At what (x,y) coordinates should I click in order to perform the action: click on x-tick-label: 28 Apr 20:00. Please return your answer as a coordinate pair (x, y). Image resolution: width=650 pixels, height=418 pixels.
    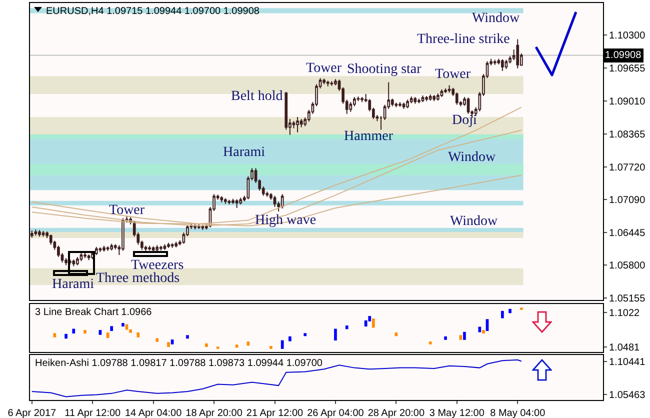
    Looking at the image, I should click on (396, 413).